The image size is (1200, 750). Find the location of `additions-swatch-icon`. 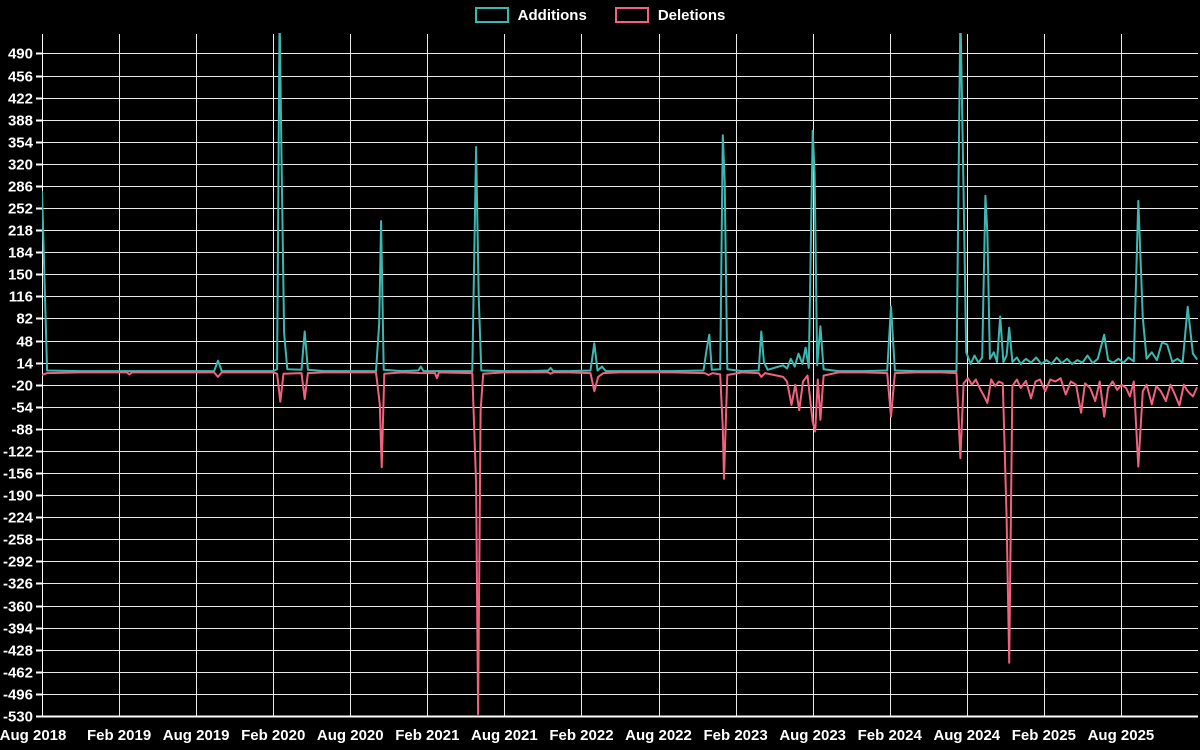

additions-swatch-icon is located at coordinates (491, 15).